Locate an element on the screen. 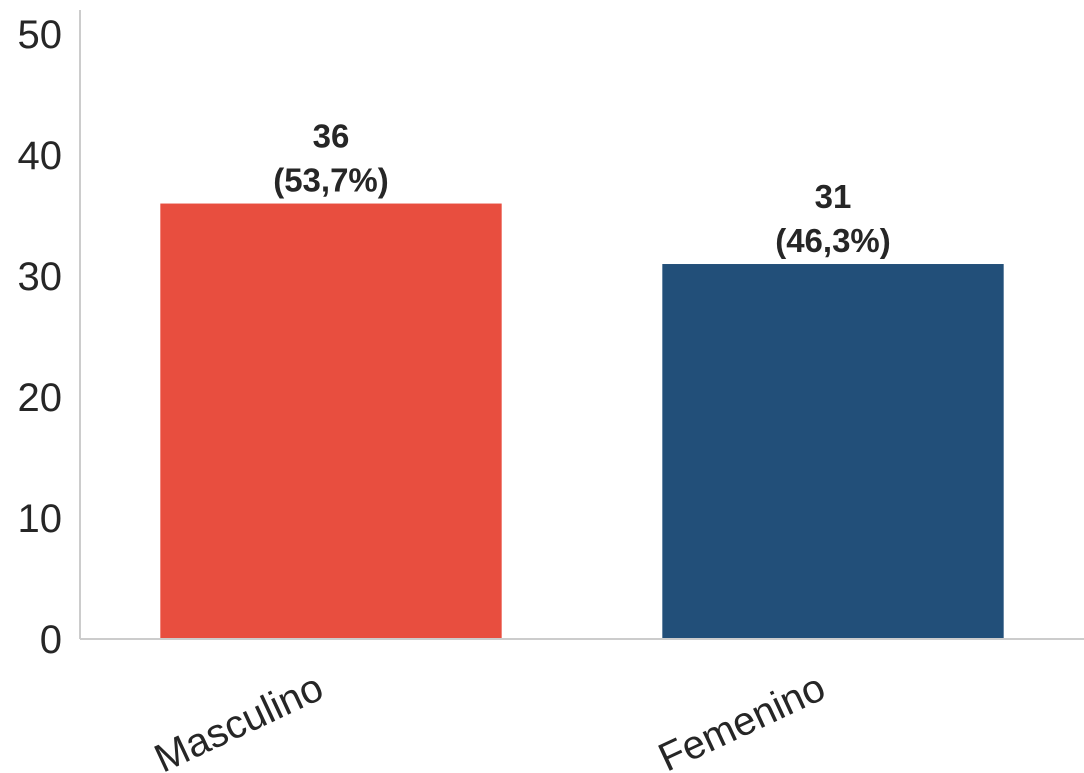 This screenshot has height=773, width=1084. y-tick-label: 20 is located at coordinates (40, 398).